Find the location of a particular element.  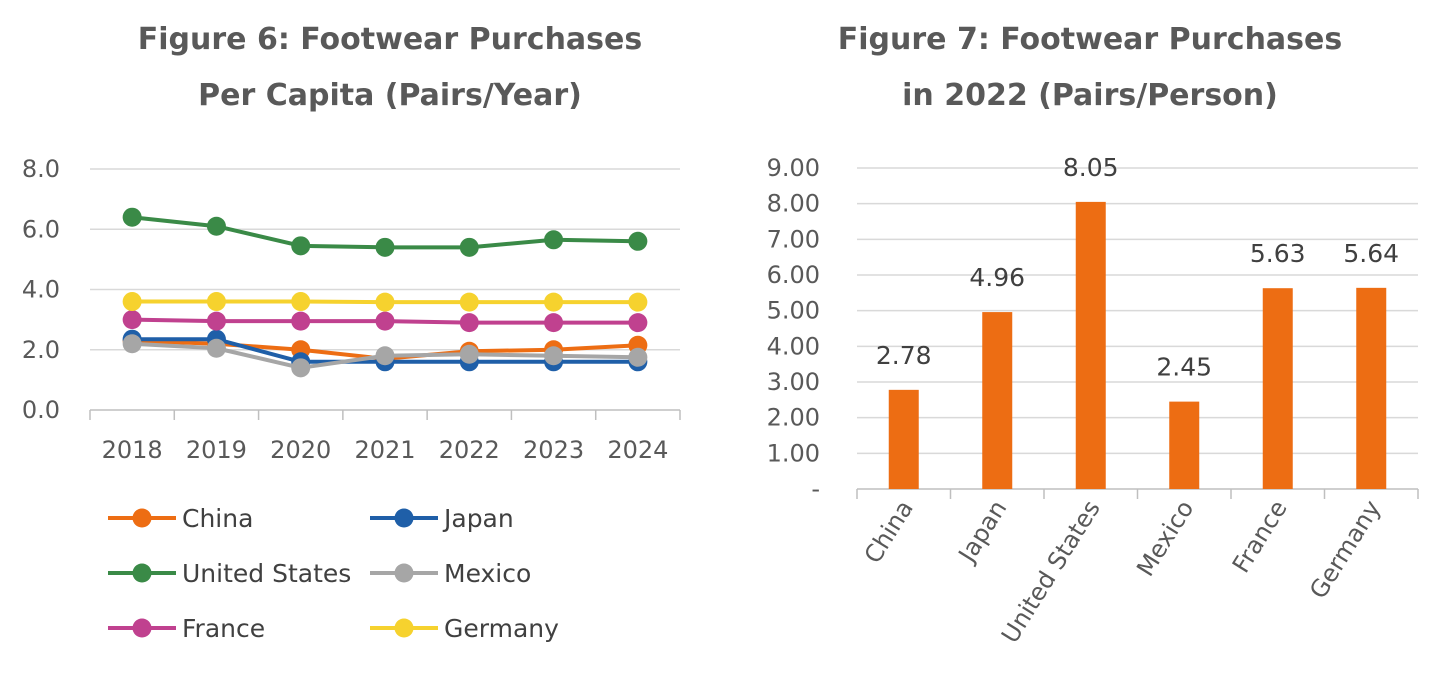

legend-label-germany: Germany is located at coordinates (501, 628).